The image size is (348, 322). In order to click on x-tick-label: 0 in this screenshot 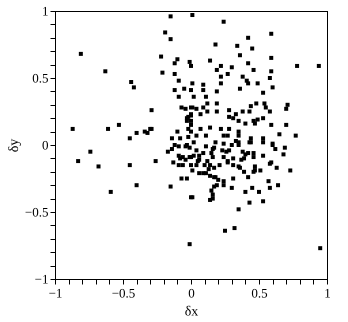, I will do `click(191, 293)`.